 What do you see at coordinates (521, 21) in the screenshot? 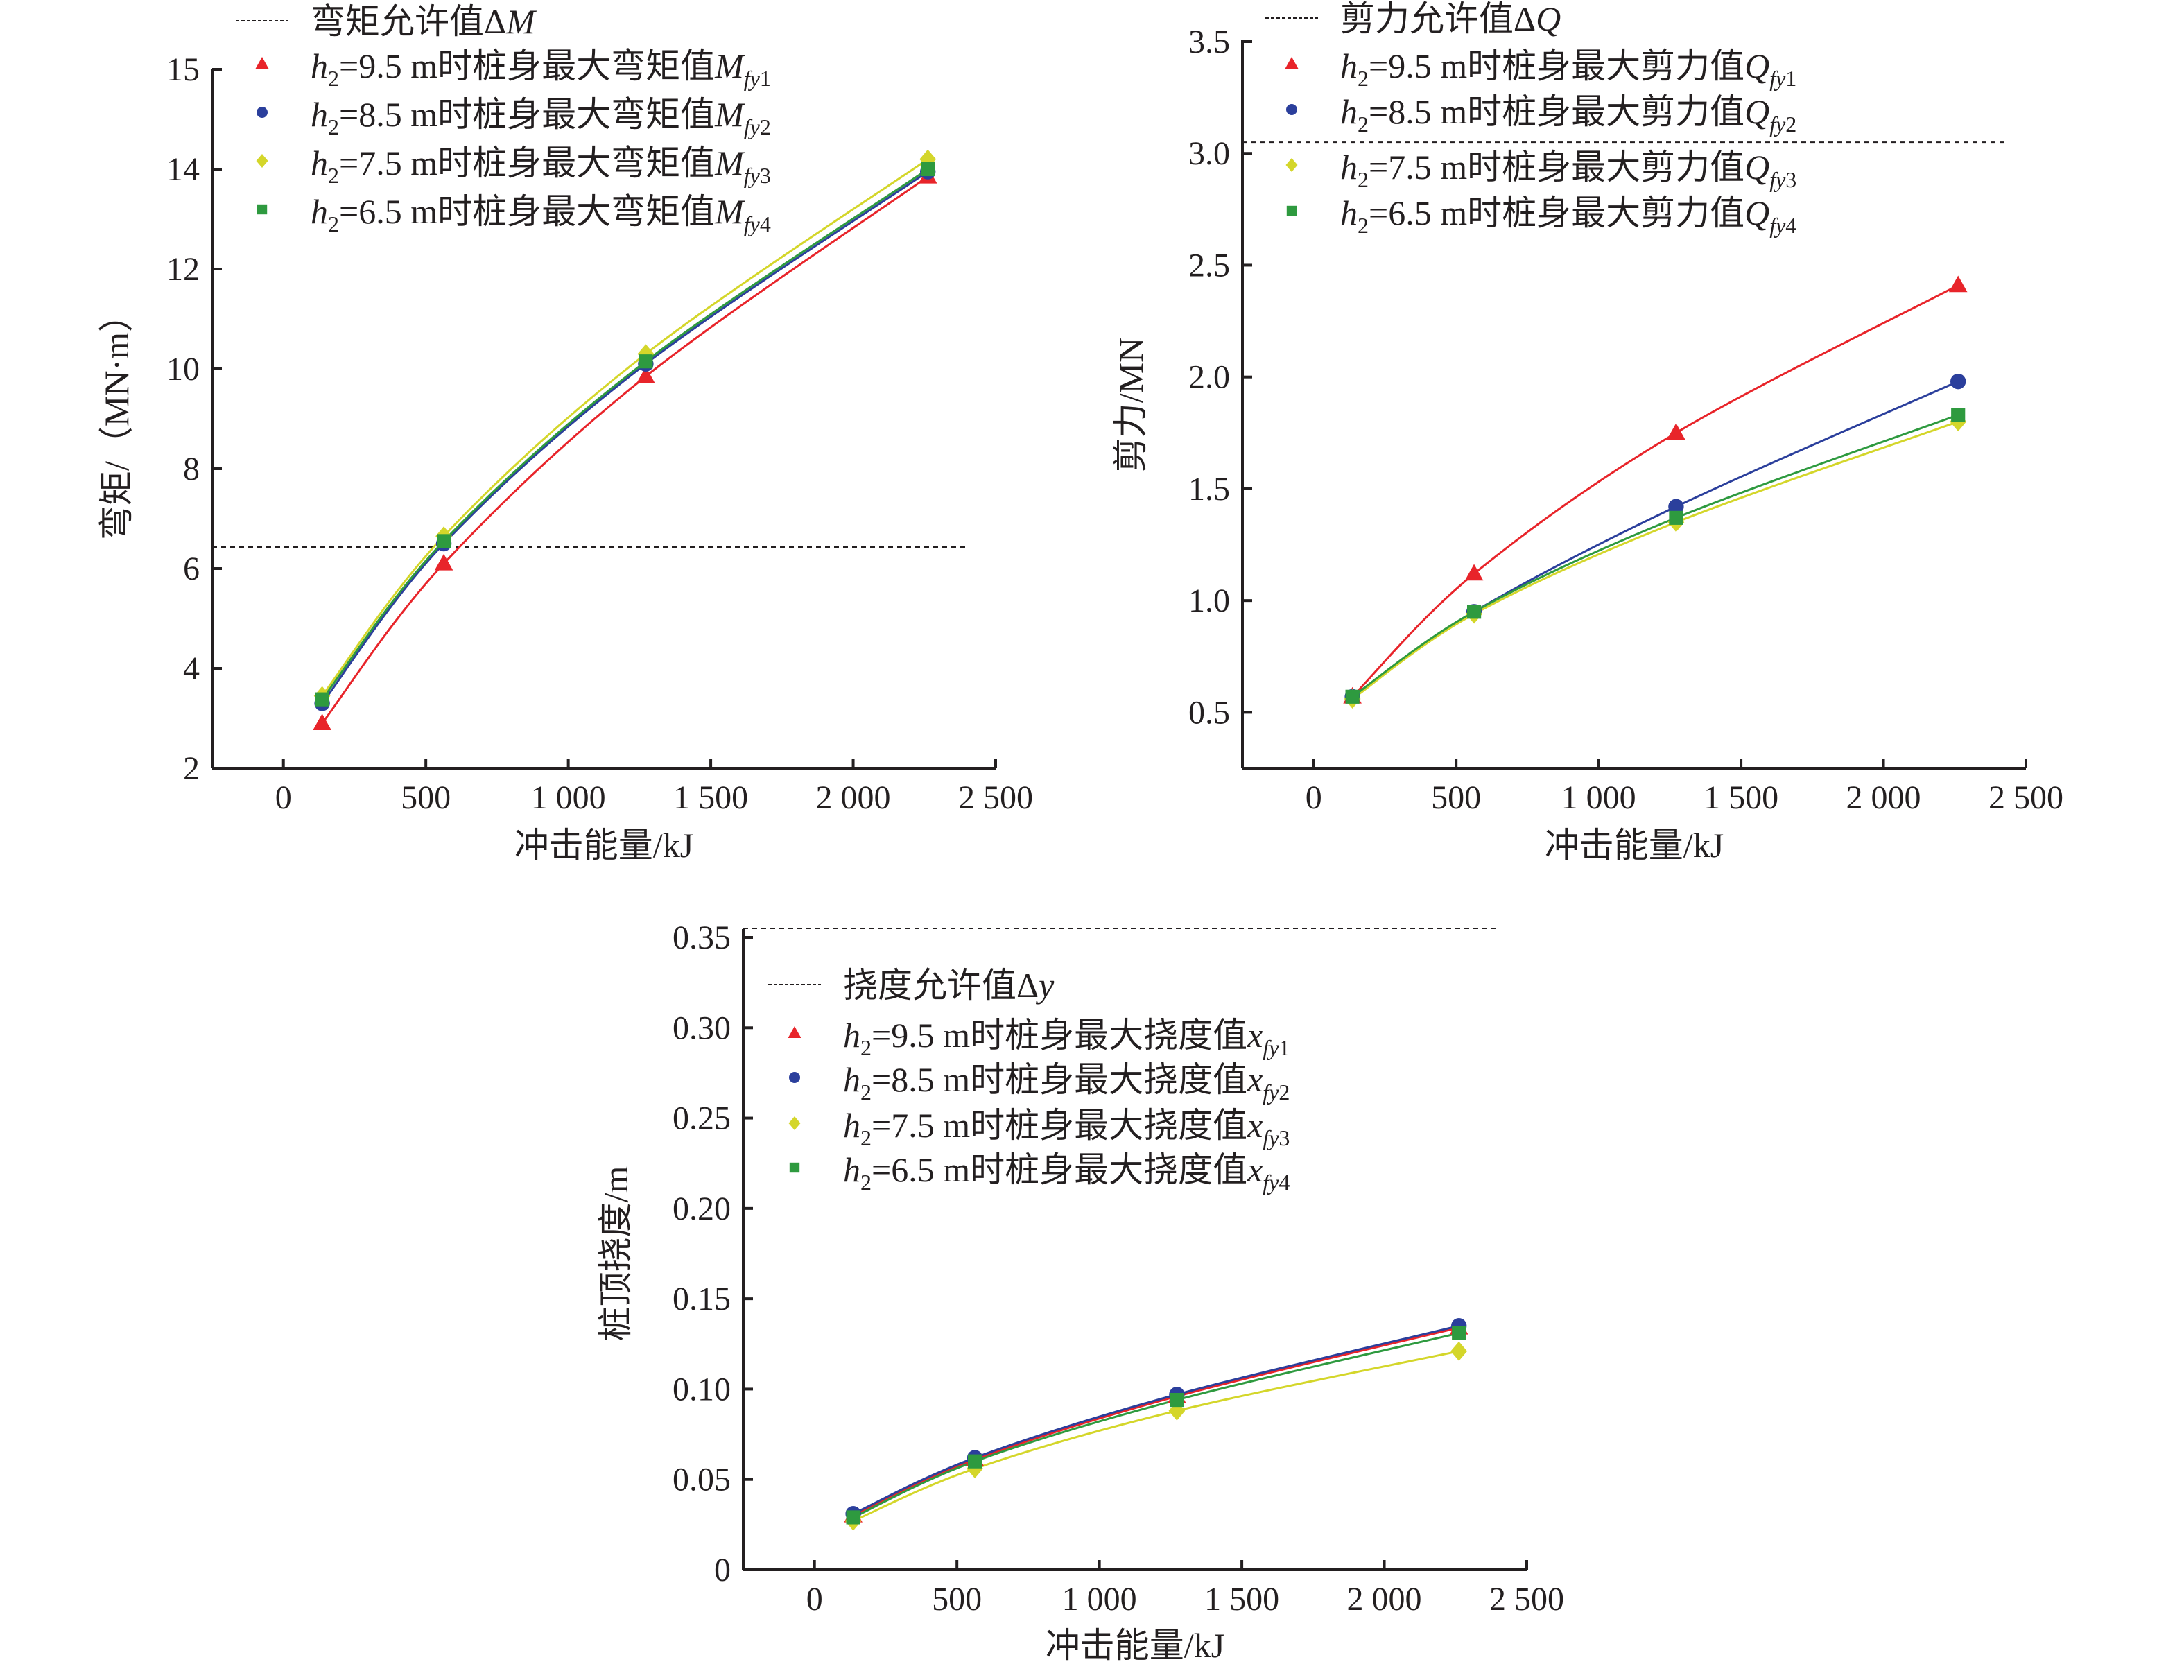
I see `legend-allowable-symbol: M` at bounding box center [521, 21].